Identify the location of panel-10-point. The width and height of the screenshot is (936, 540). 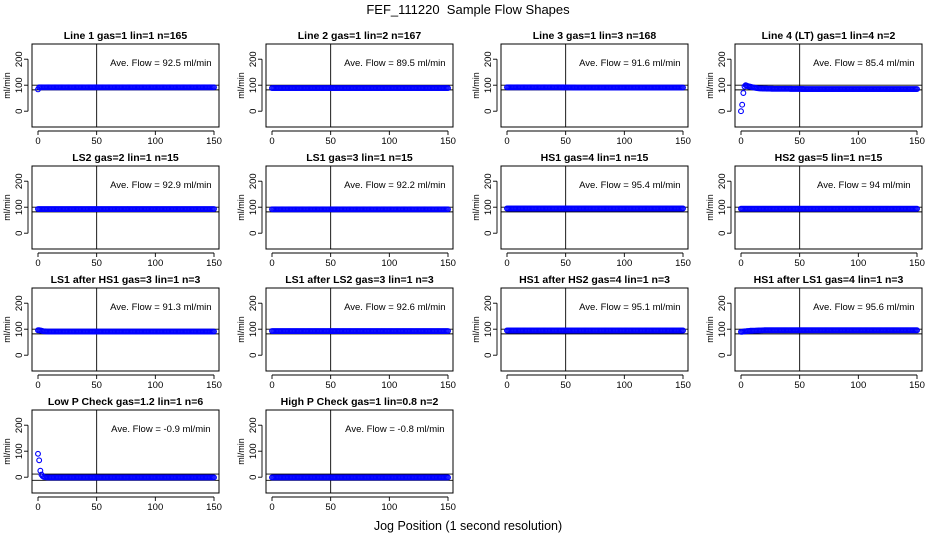
(448, 331).